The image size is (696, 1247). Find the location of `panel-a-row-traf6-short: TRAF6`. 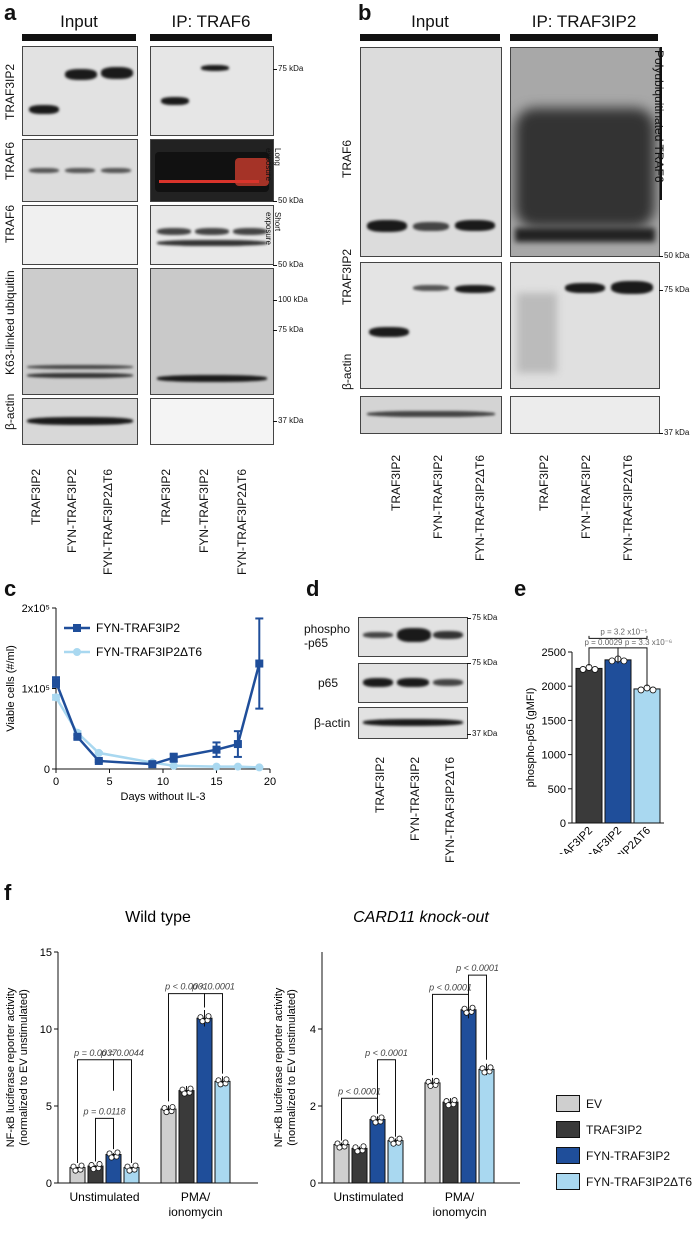

panel-a-row-traf6-short: TRAF6 is located at coordinates (10, 223).